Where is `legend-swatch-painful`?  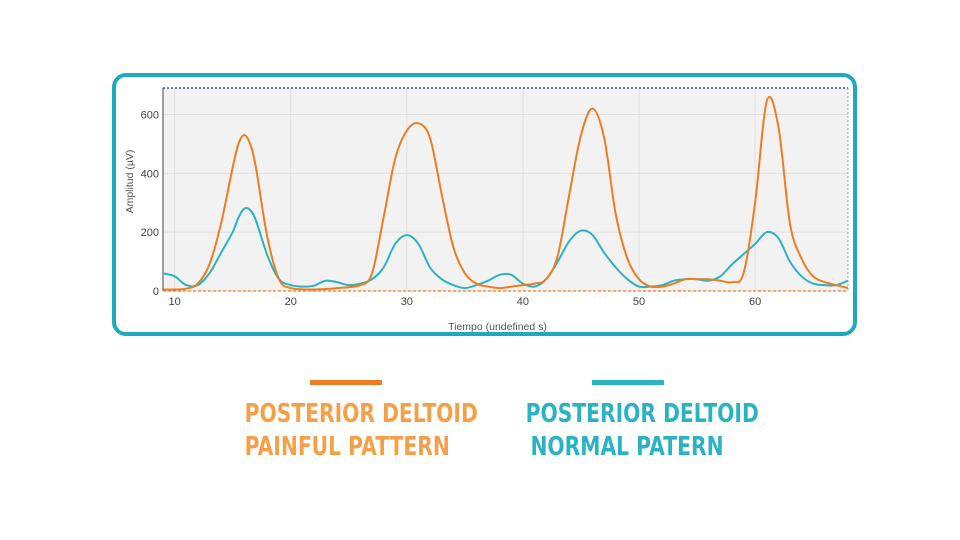
legend-swatch-painful is located at coordinates (346, 382).